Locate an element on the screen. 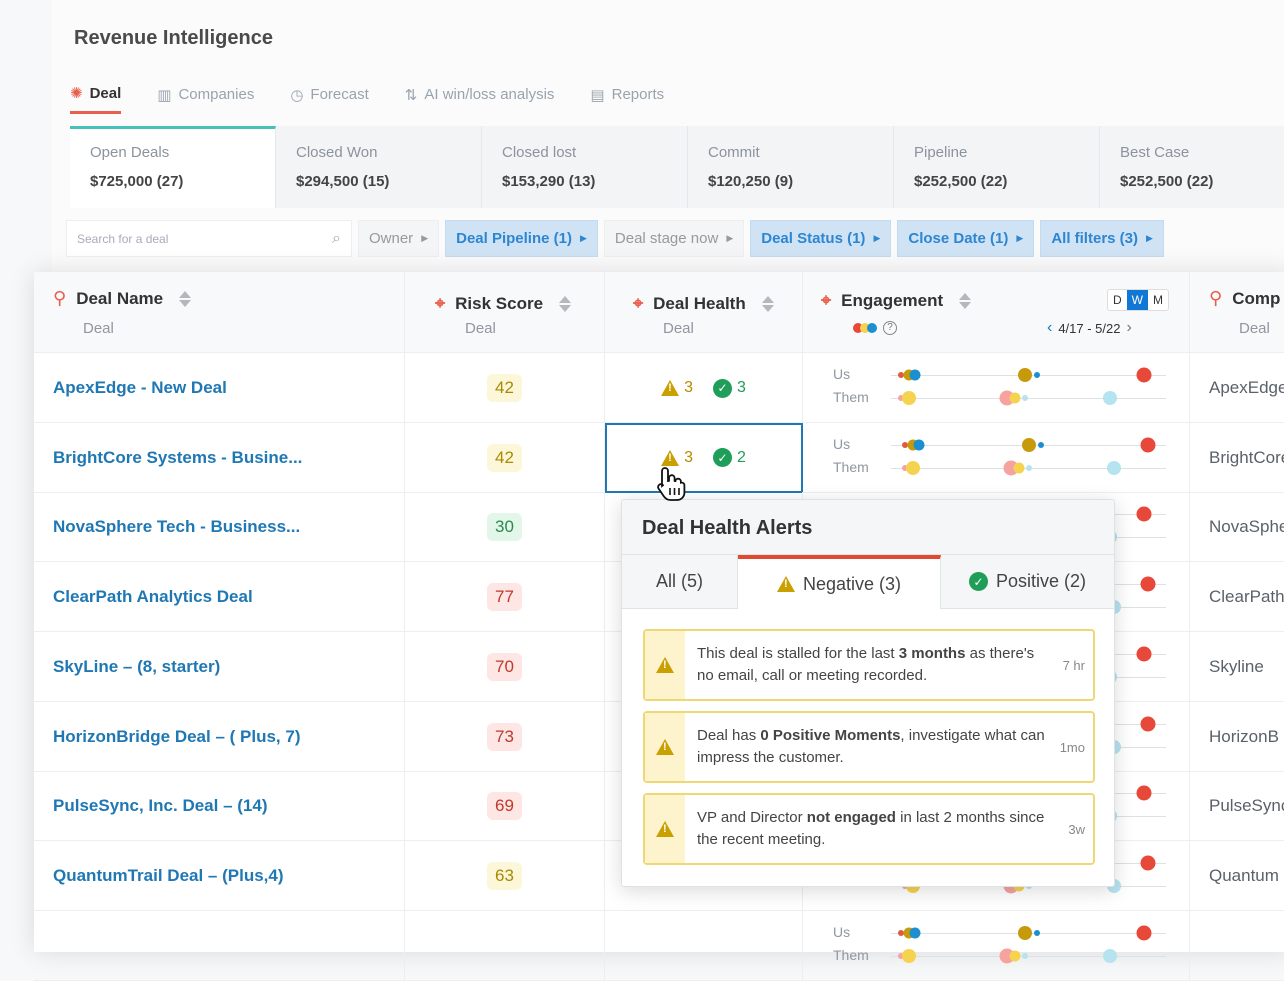  chip-label: Owner is located at coordinates (391, 238).